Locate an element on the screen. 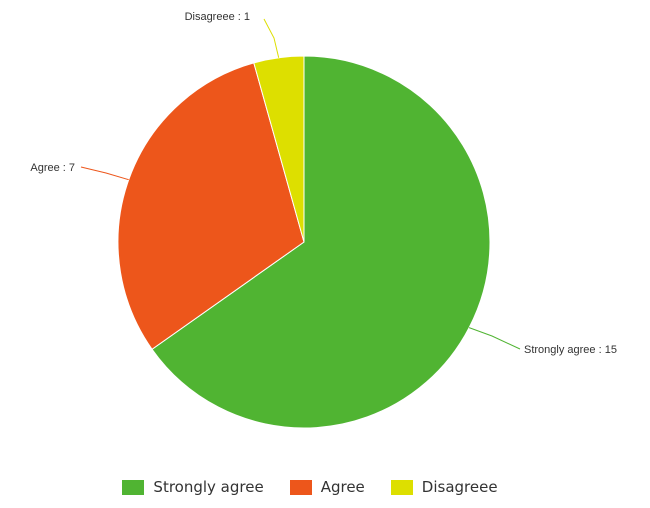 This screenshot has width=650, height=508. legend-swatch-strongly-agree is located at coordinates (133, 487).